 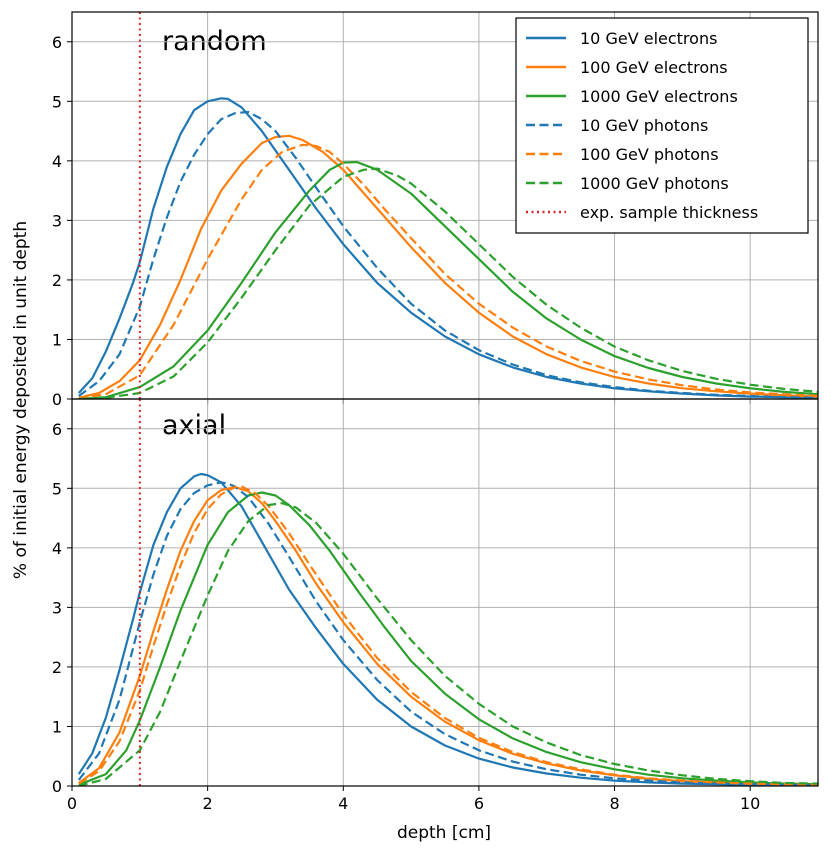 I want to click on x-tick-label: 2, so click(x=208, y=803).